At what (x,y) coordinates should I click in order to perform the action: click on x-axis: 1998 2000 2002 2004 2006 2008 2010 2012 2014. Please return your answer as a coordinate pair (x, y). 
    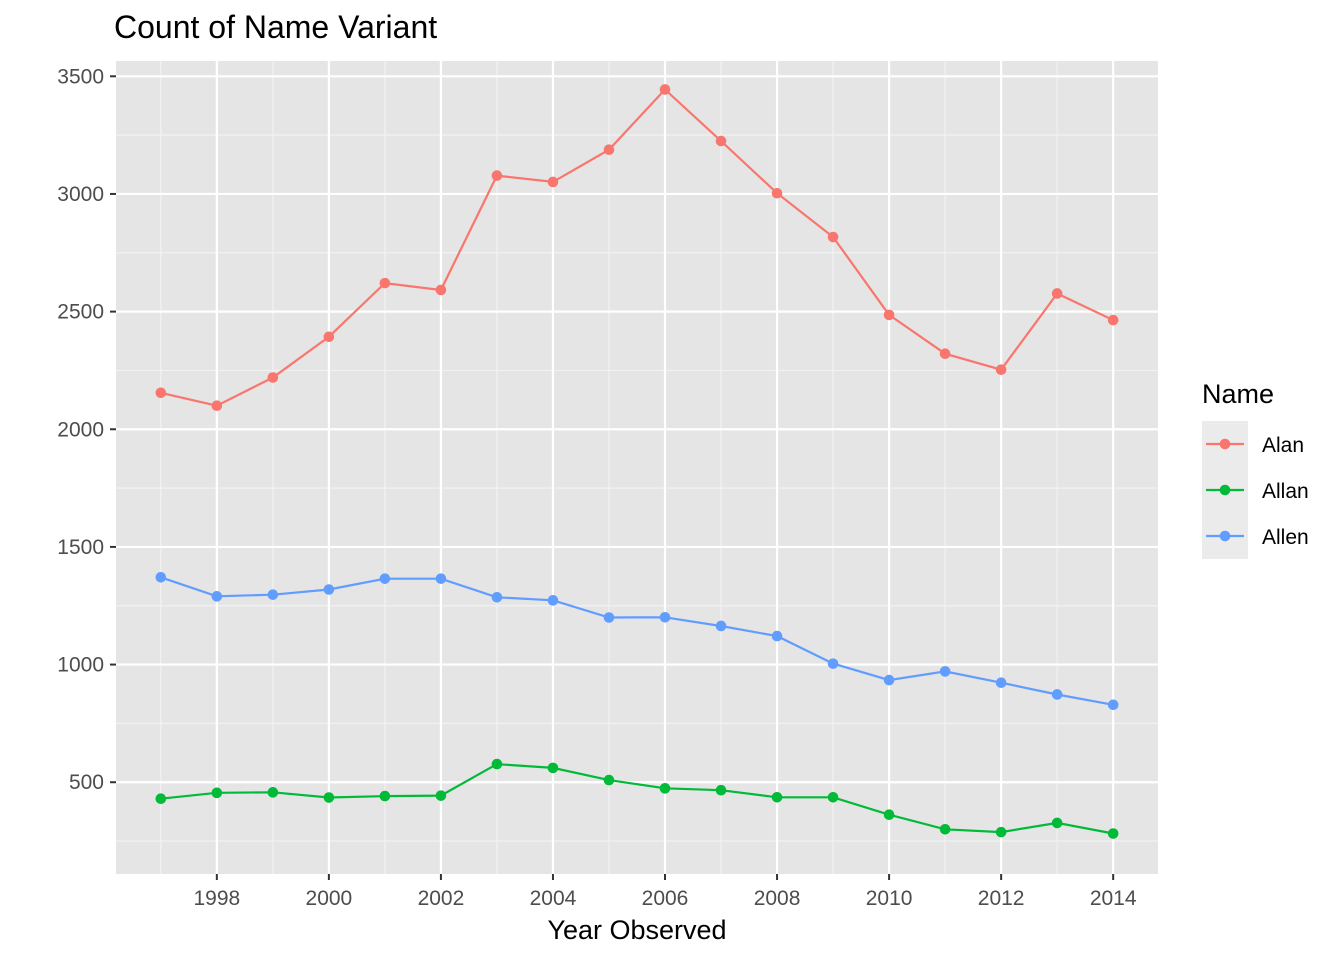
    Looking at the image, I should click on (665, 892).